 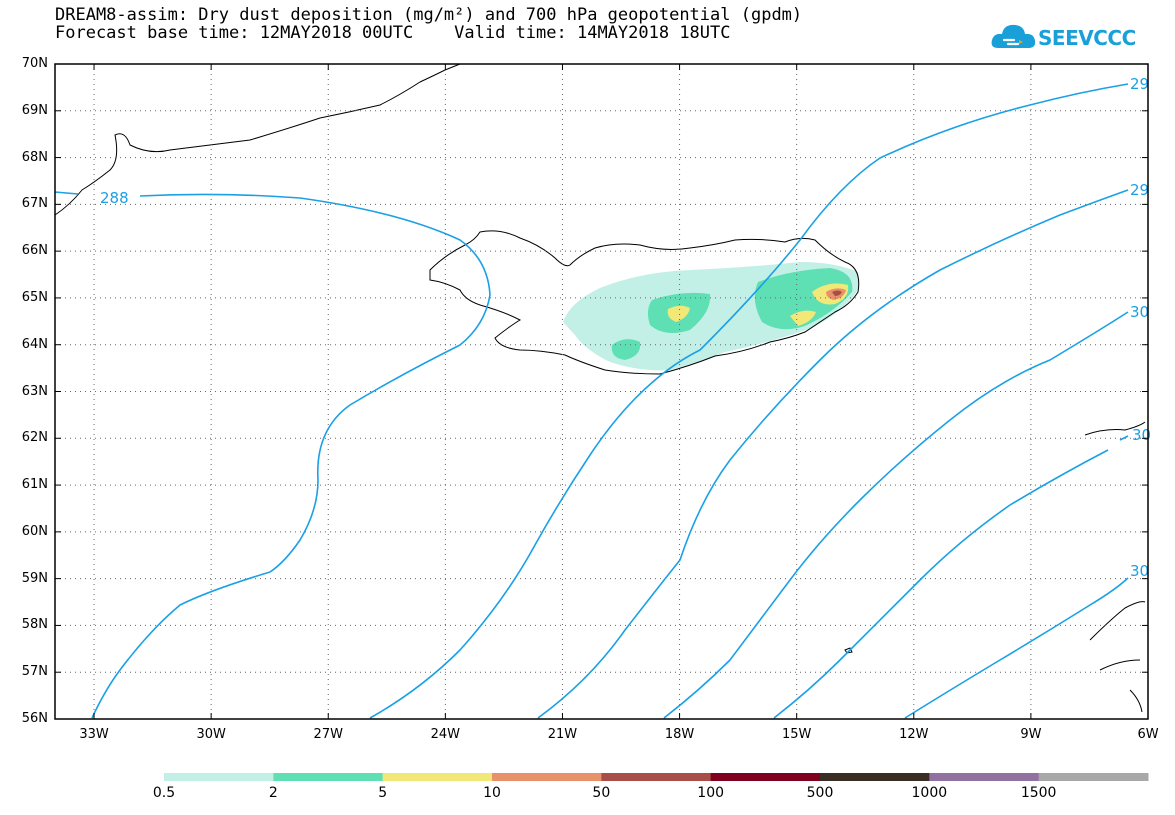 What do you see at coordinates (34, 672) in the screenshot?
I see `latitude-label: 57N` at bounding box center [34, 672].